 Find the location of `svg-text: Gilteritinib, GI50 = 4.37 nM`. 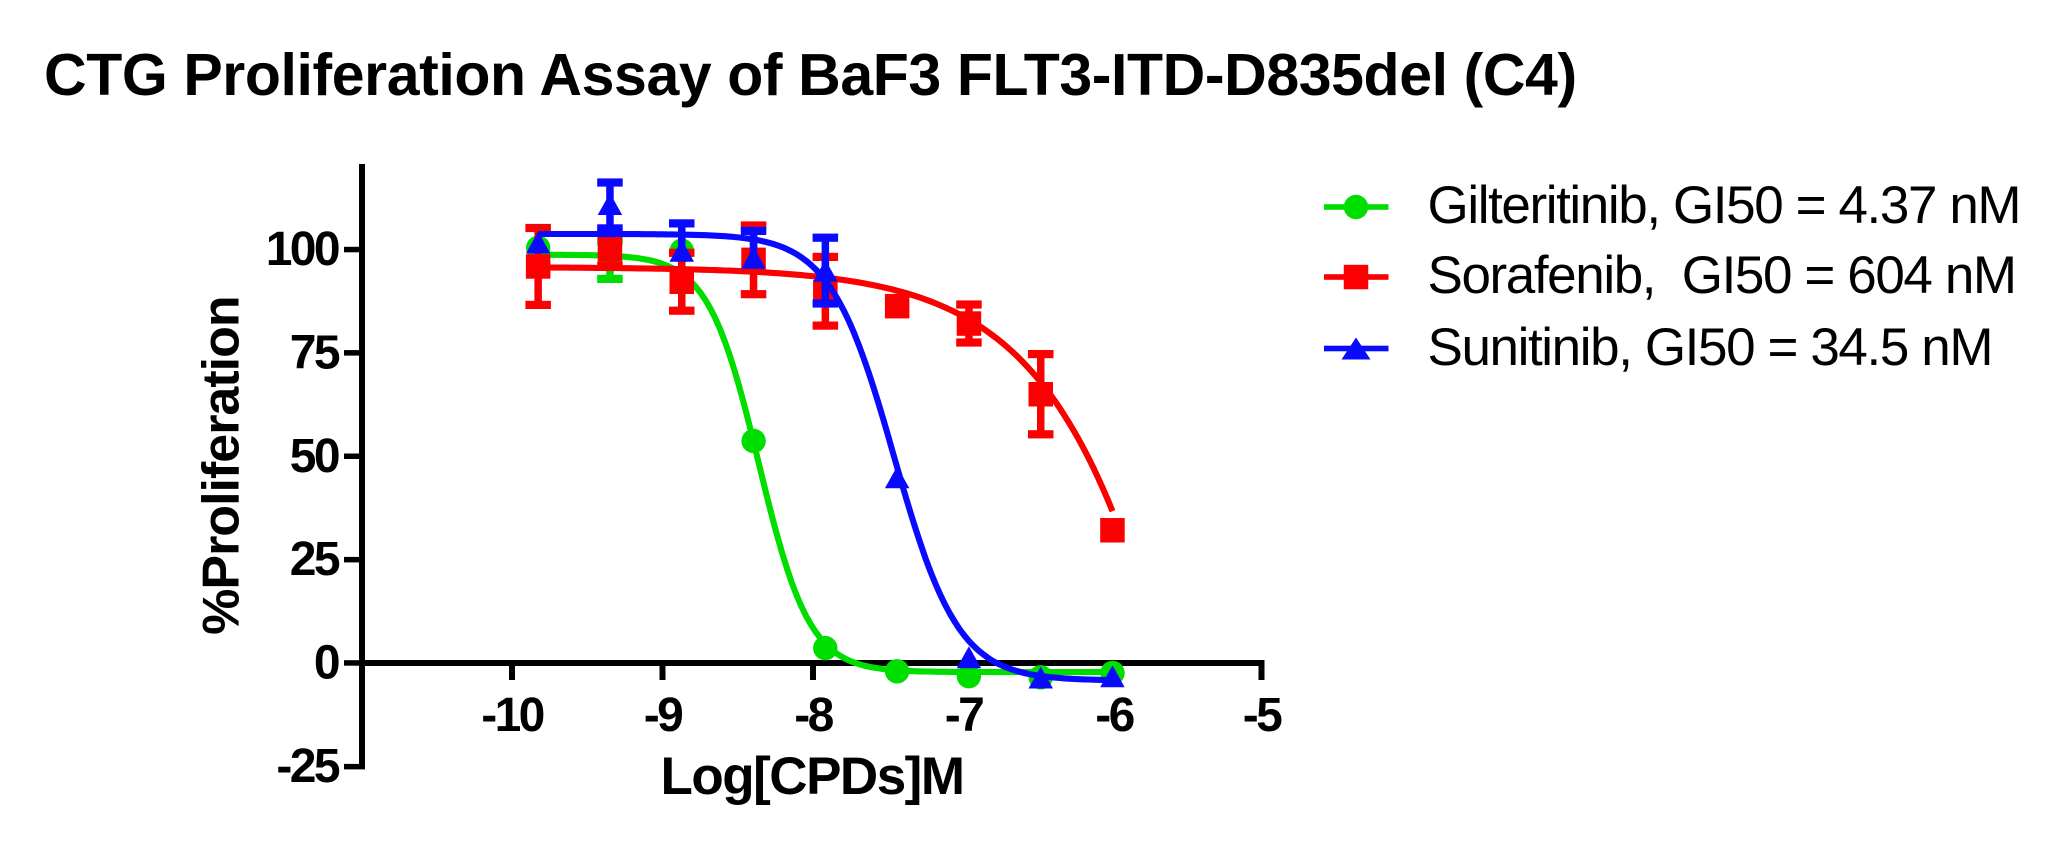

svg-text: Gilteritinib, GI50 = 4.37 nM is located at coordinates (1724, 205).